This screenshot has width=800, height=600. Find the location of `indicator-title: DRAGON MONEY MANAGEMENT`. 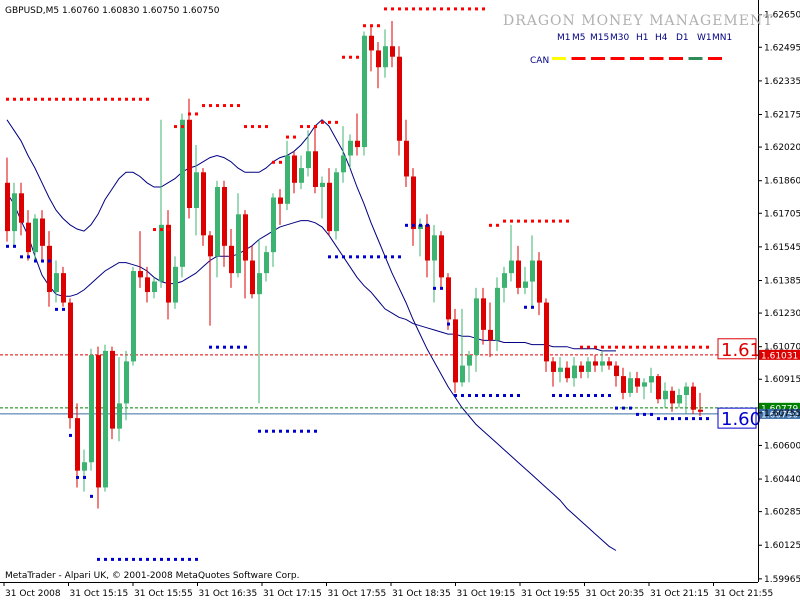

indicator-title: DRAGON MONEY MANAGEMENT is located at coordinates (638, 21).